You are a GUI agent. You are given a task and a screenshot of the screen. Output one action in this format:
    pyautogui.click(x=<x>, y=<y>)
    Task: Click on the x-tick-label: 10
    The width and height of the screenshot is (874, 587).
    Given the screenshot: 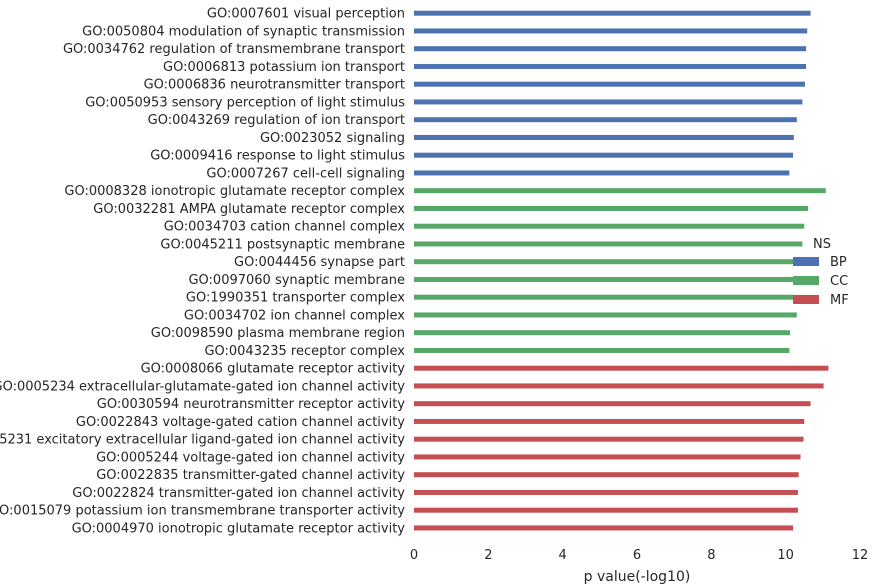 What is the action you would take?
    pyautogui.click(x=785, y=555)
    